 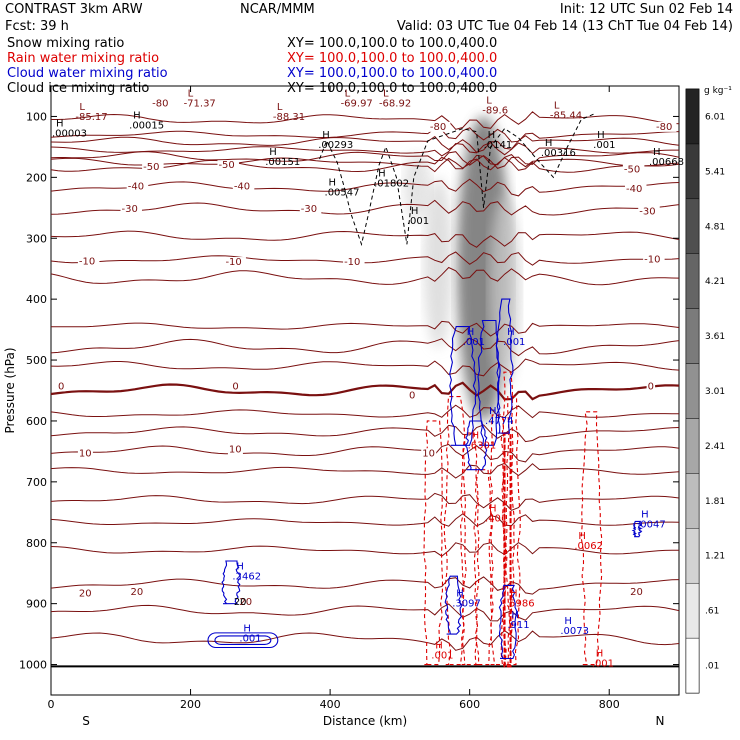 I want to click on extremum-kind-27: H, so click(x=514, y=594).